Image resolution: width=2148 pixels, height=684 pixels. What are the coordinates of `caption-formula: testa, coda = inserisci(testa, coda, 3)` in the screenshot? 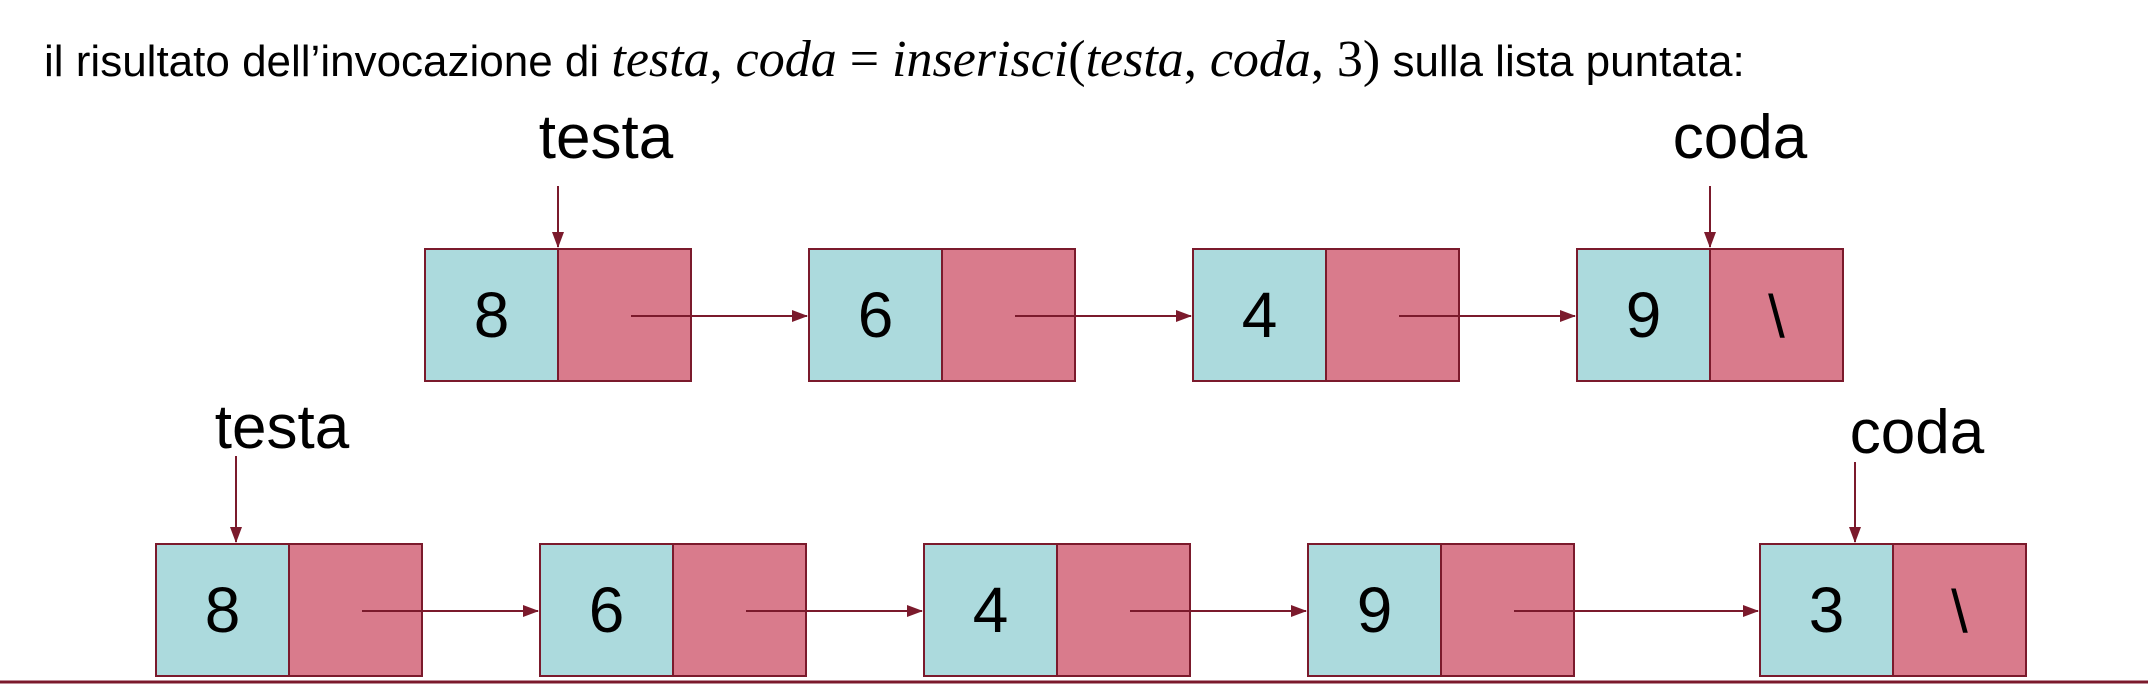 It's located at (995, 59).